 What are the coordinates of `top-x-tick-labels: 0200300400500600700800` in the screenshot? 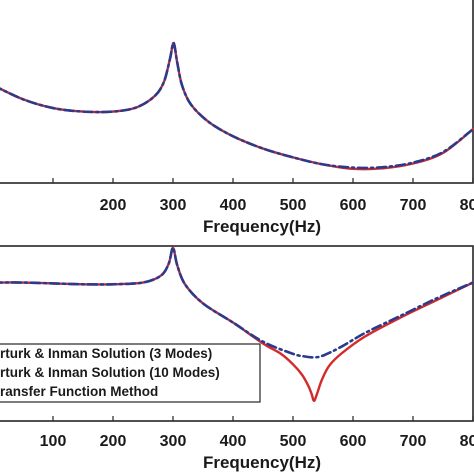 It's located at (287, 205).